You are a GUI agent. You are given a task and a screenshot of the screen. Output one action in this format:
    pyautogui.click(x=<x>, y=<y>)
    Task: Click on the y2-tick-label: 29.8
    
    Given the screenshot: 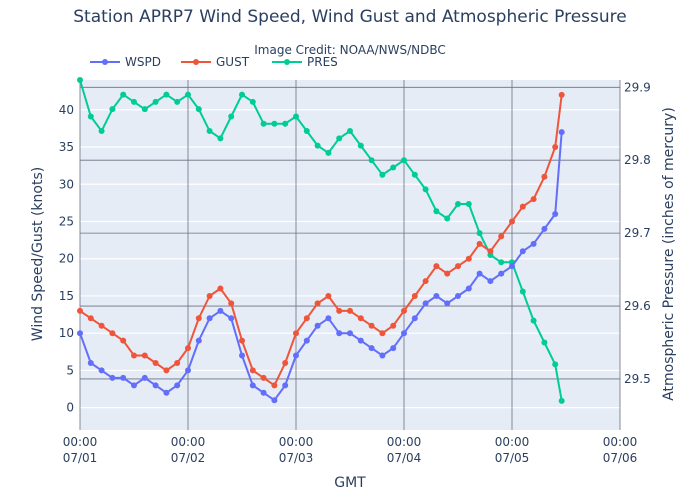 What is the action you would take?
    pyautogui.click(x=637, y=160)
    